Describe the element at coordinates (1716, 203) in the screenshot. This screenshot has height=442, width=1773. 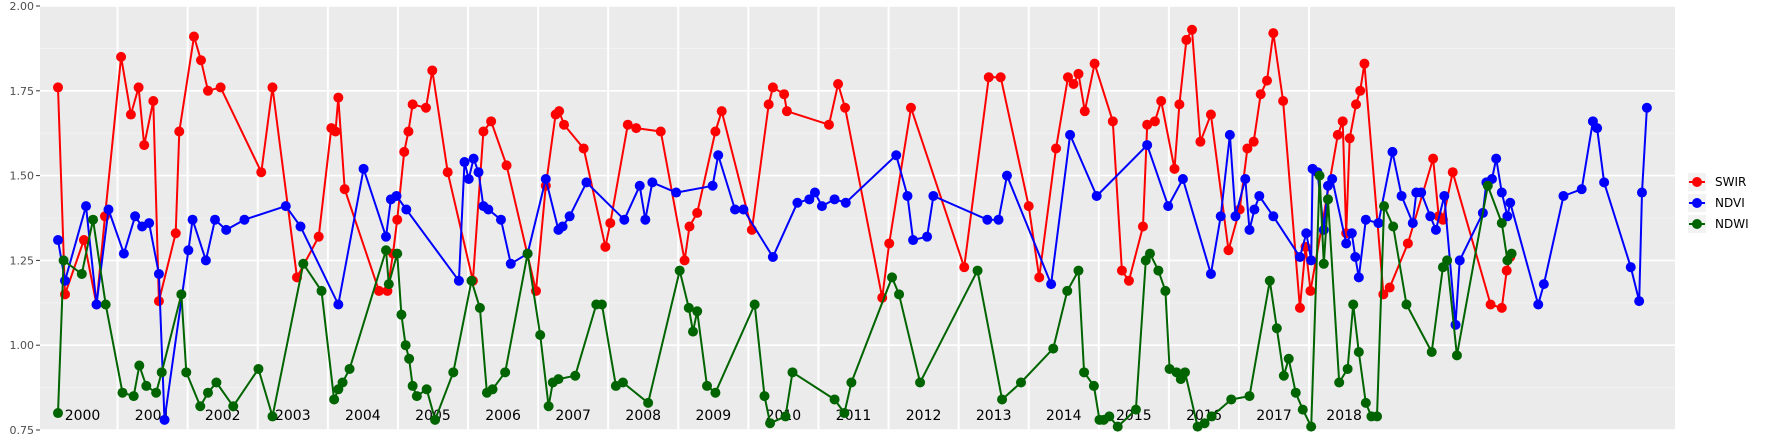
I see `legend-item-ndvi: NDVI` at that location.